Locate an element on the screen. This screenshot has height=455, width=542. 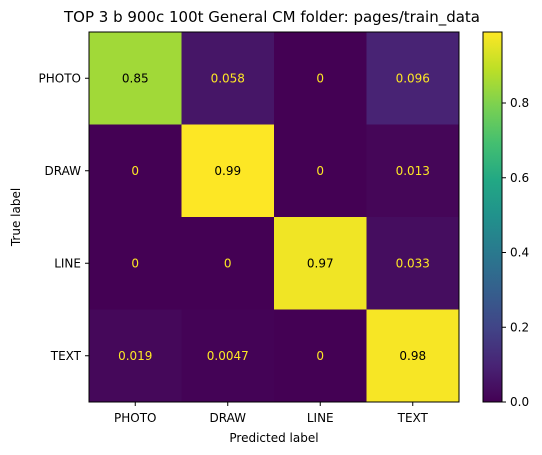
cell-value-label: 0.058 is located at coordinates (228, 78).